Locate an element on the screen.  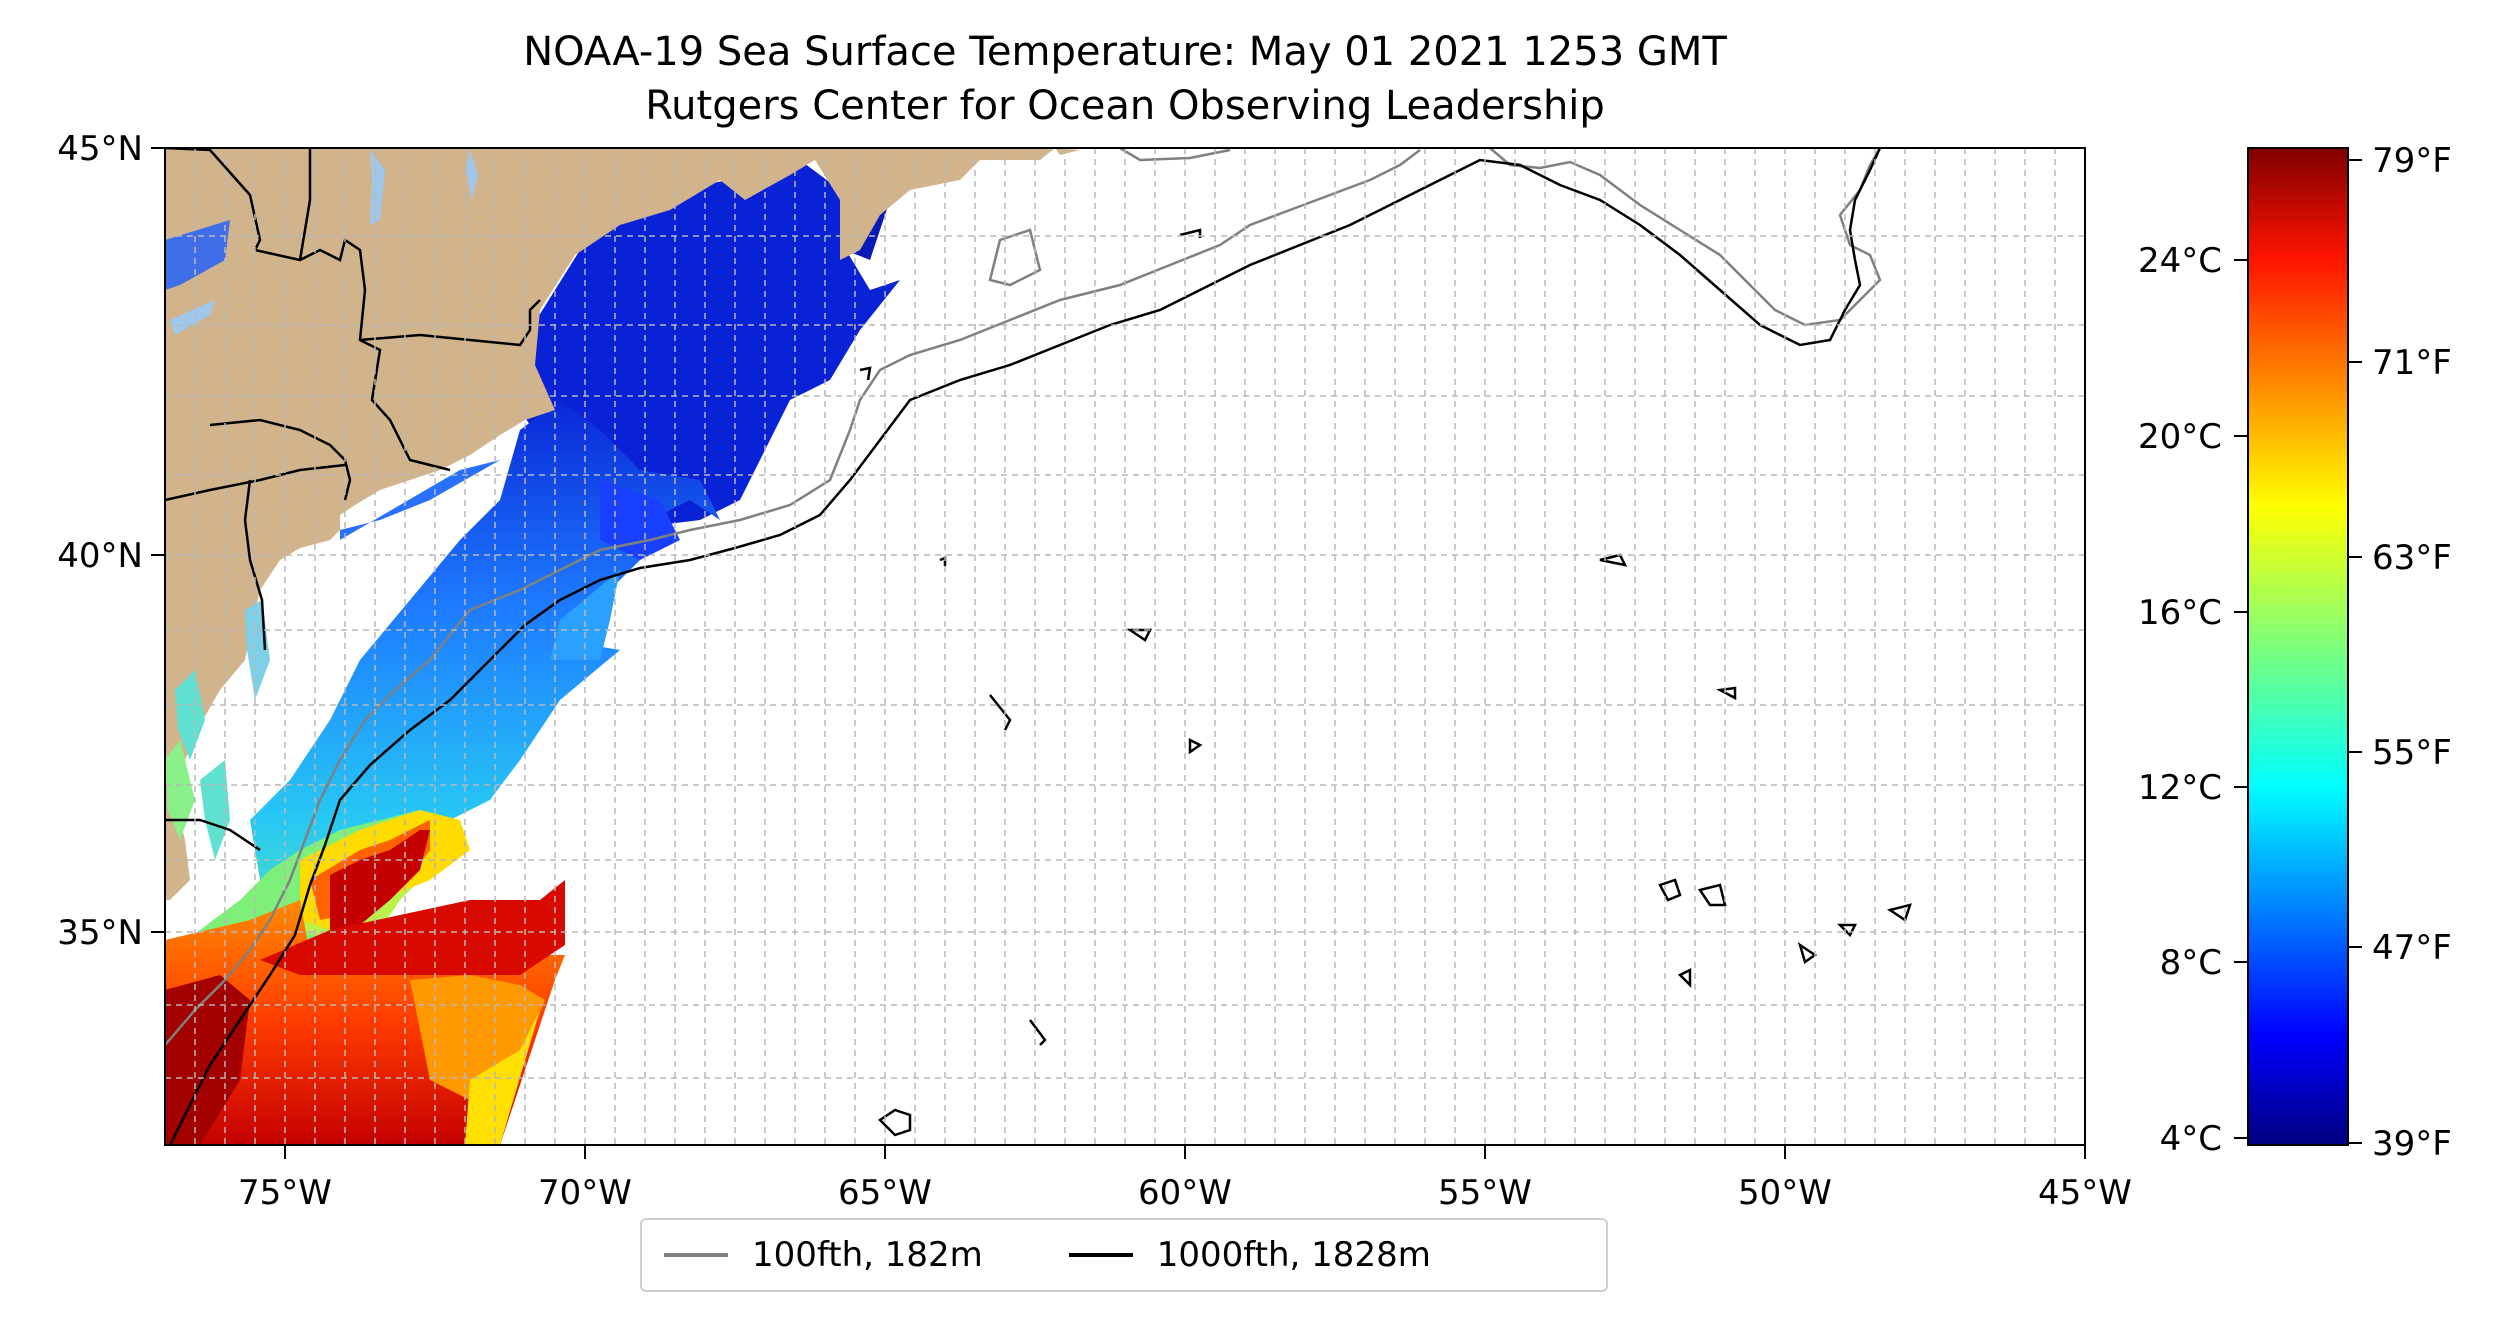
lon-tick-label: 60°W is located at coordinates (1185, 1193).